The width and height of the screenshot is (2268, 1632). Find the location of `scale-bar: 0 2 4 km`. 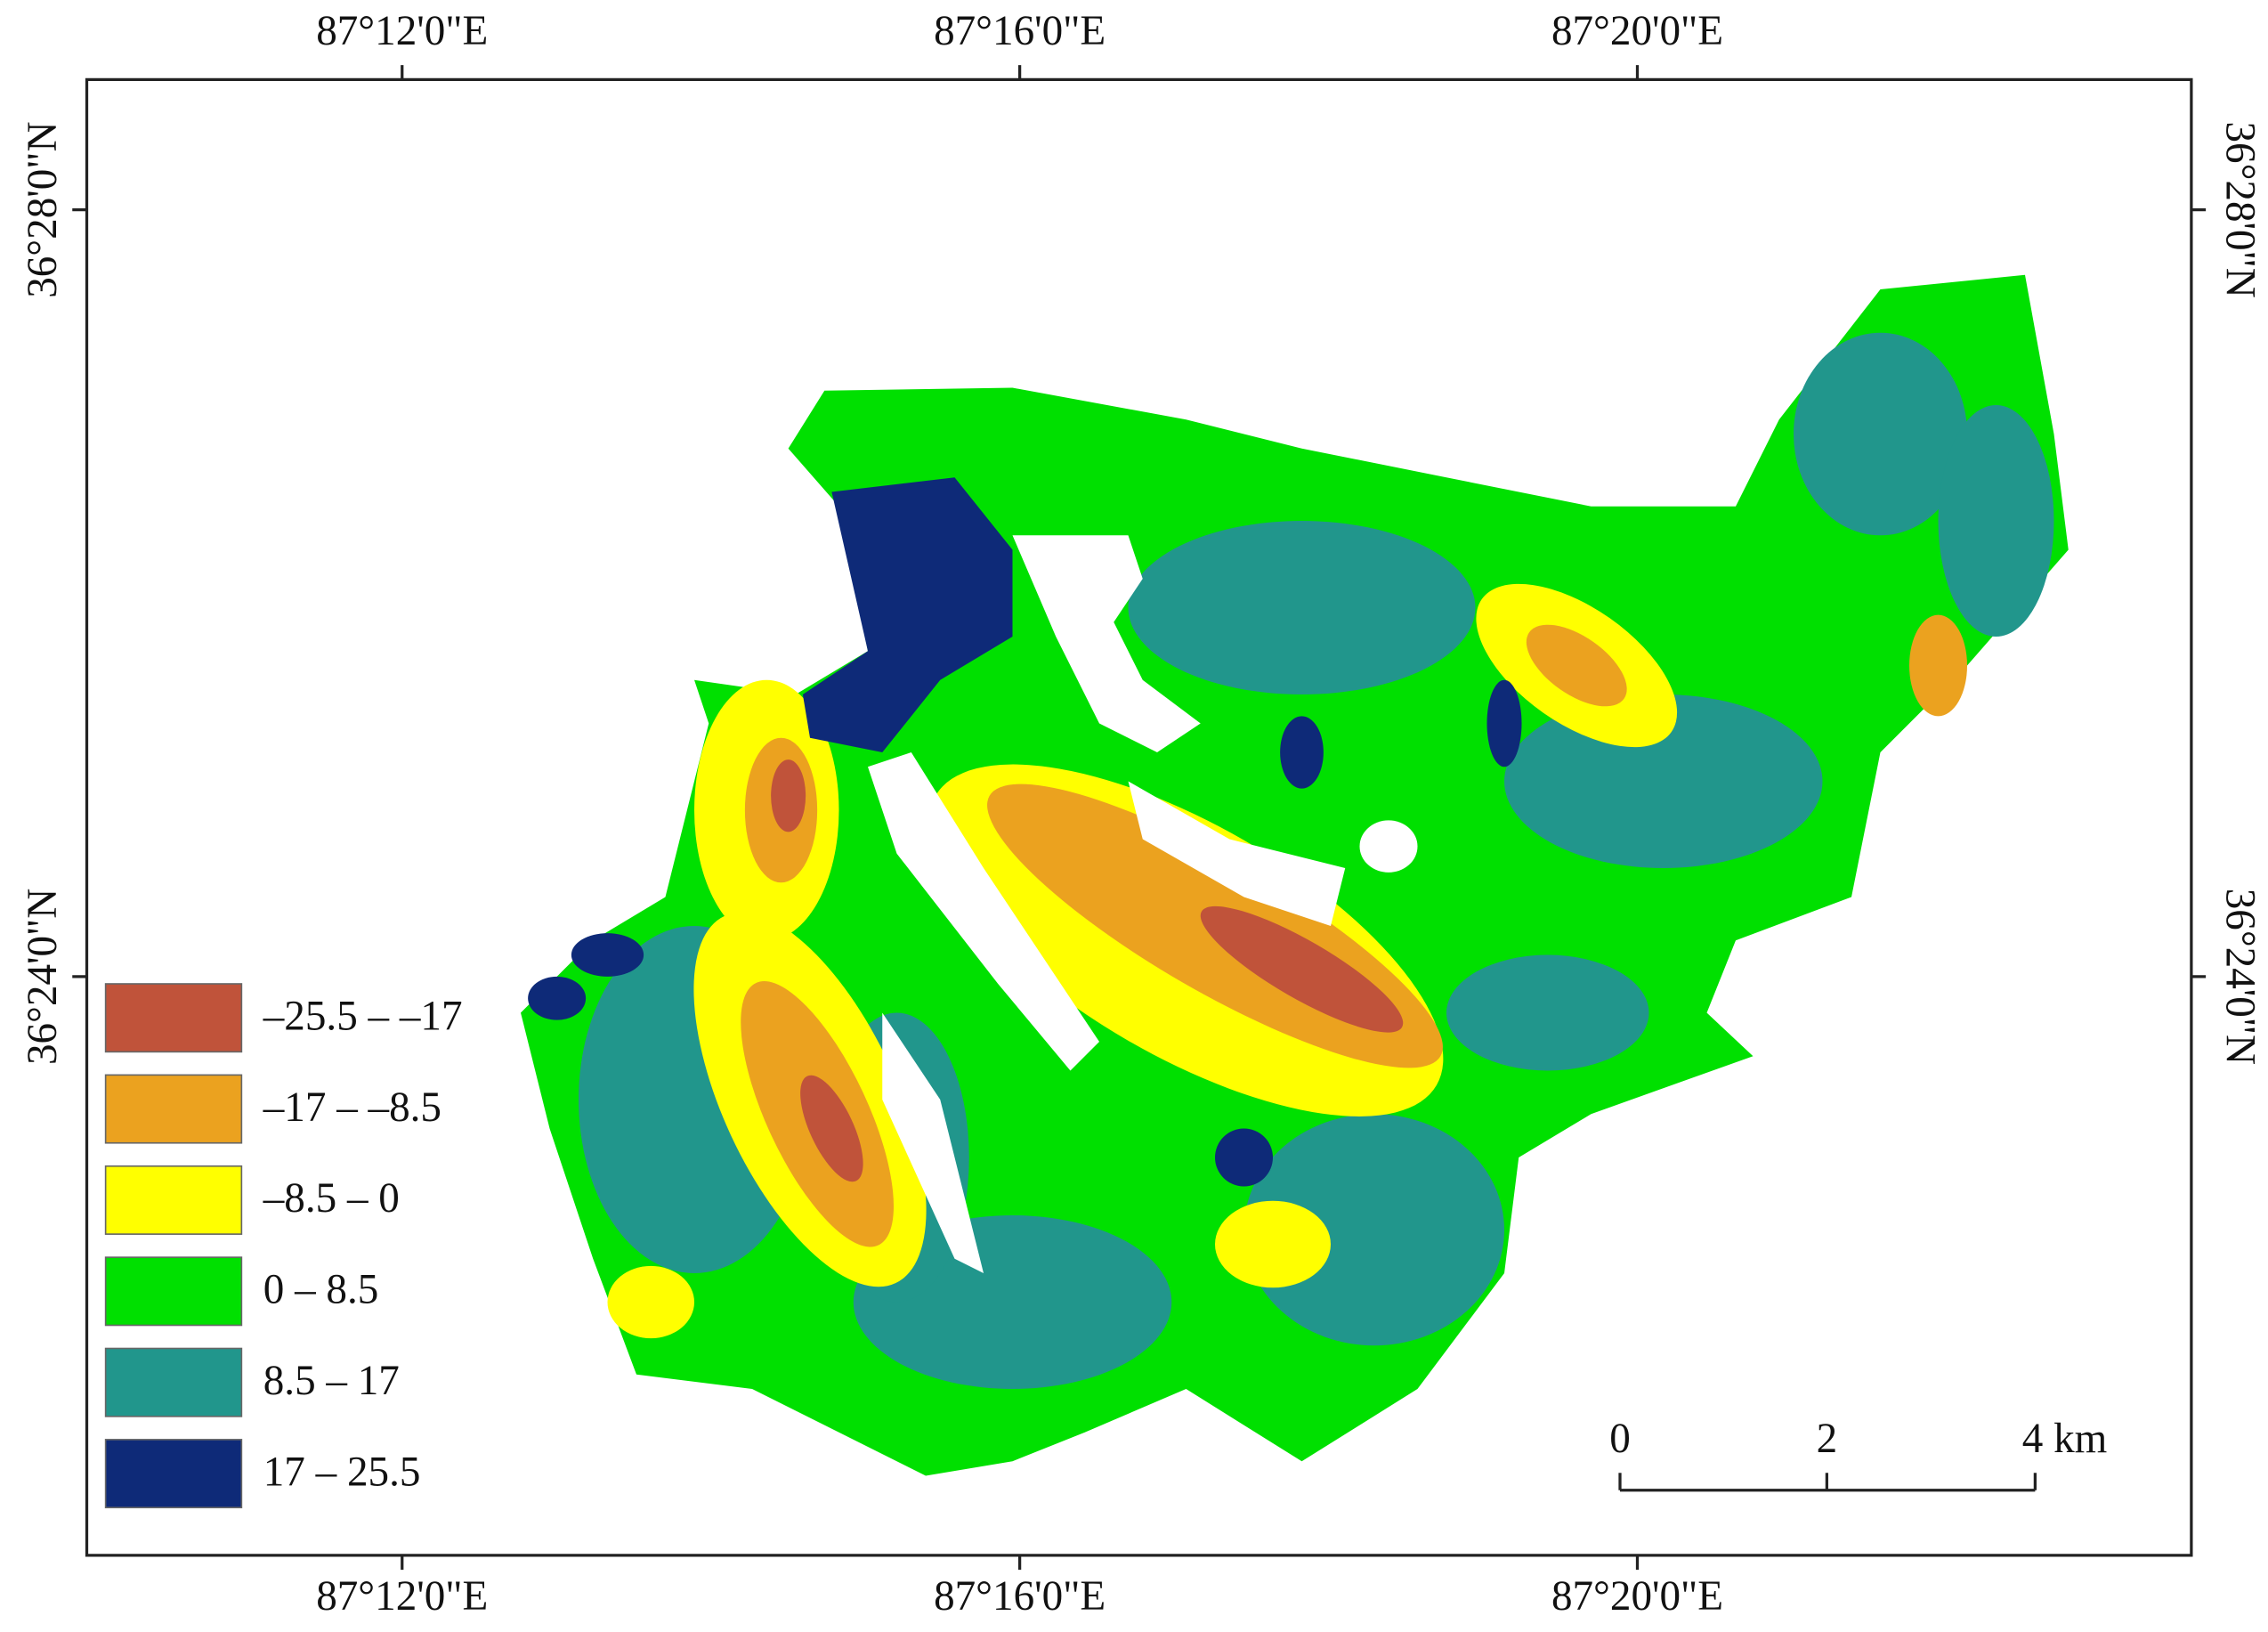

scale-bar: 0 2 4 km is located at coordinates (1859, 1454).